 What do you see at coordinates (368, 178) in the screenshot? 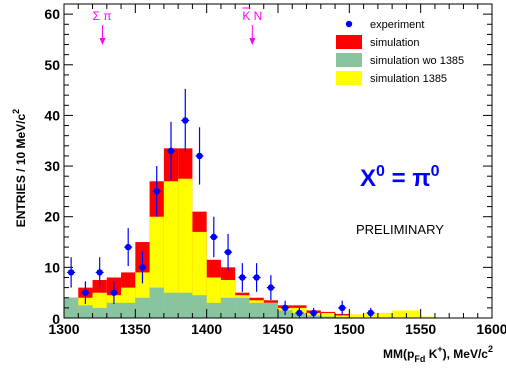
I see `x0-x: X` at bounding box center [368, 178].